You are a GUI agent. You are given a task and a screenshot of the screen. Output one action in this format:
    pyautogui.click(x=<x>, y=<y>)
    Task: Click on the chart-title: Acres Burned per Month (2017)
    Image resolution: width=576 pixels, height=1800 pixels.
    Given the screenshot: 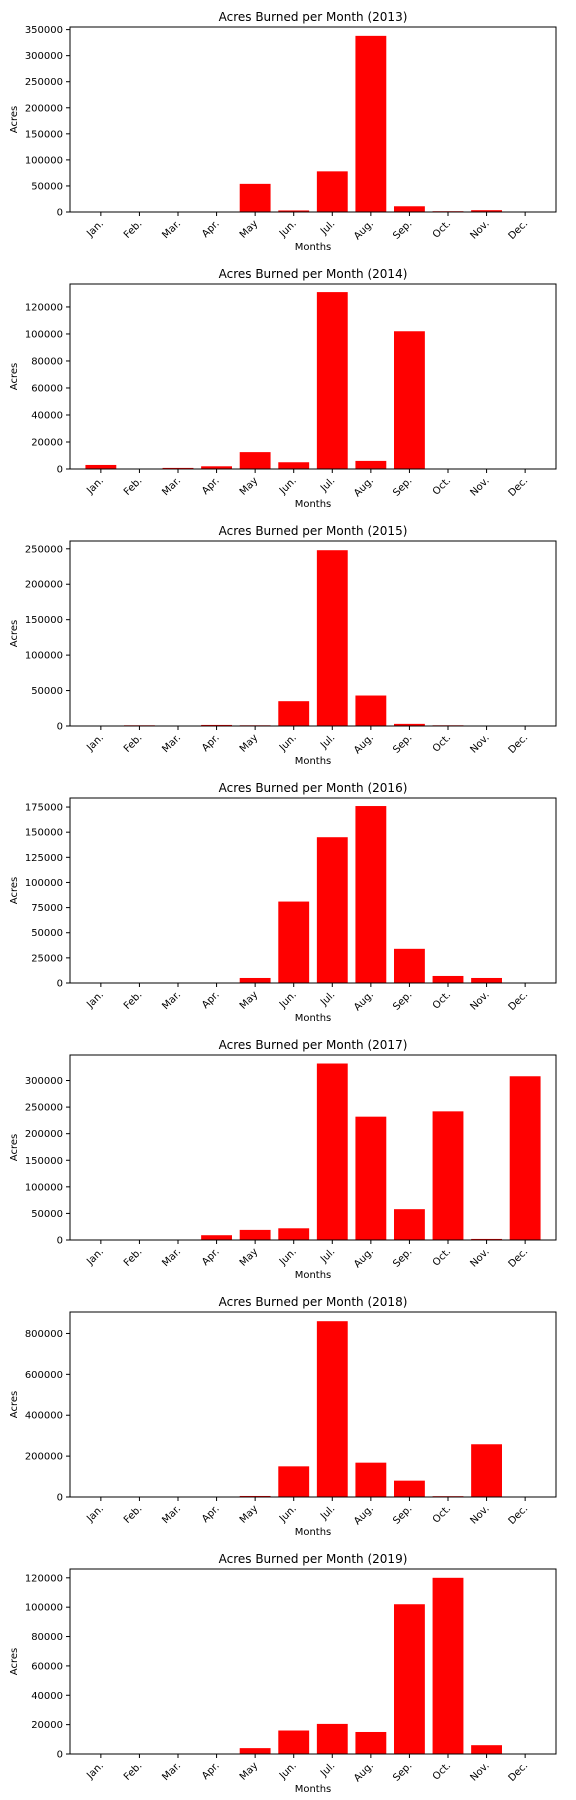 What is the action you would take?
    pyautogui.click(x=313, y=1045)
    